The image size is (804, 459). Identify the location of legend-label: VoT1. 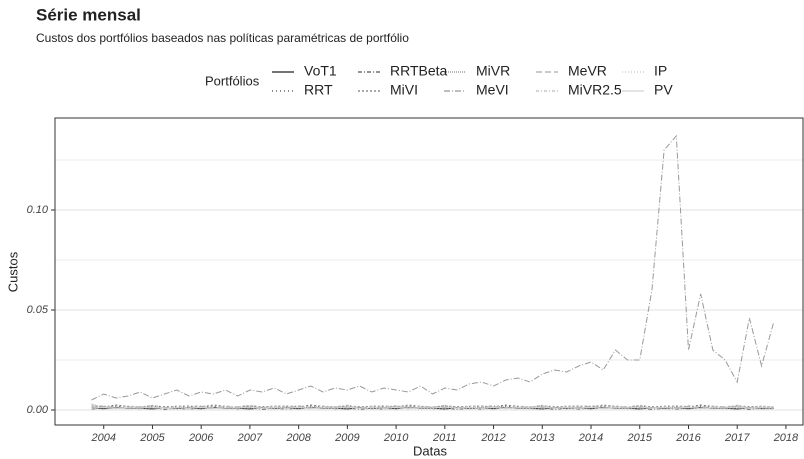
(320, 71).